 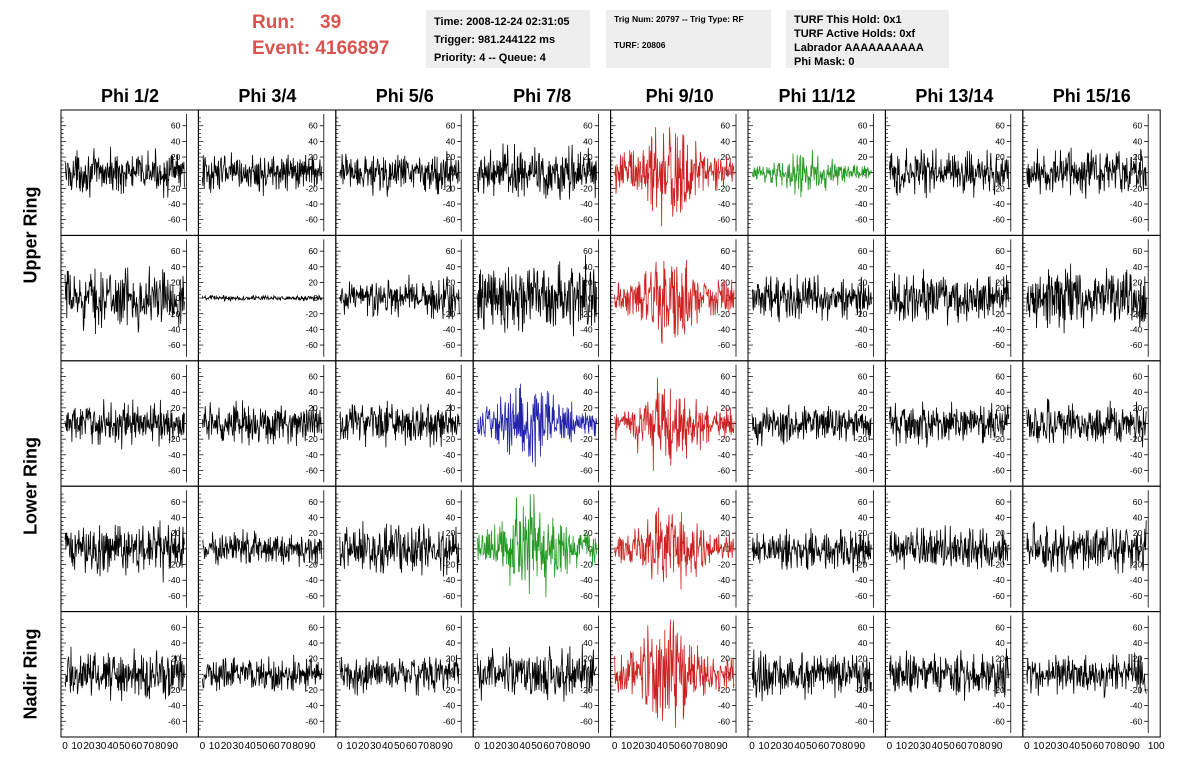 I want to click on labrador-text: Labrador AAAAAAAAAA, so click(x=859, y=48).